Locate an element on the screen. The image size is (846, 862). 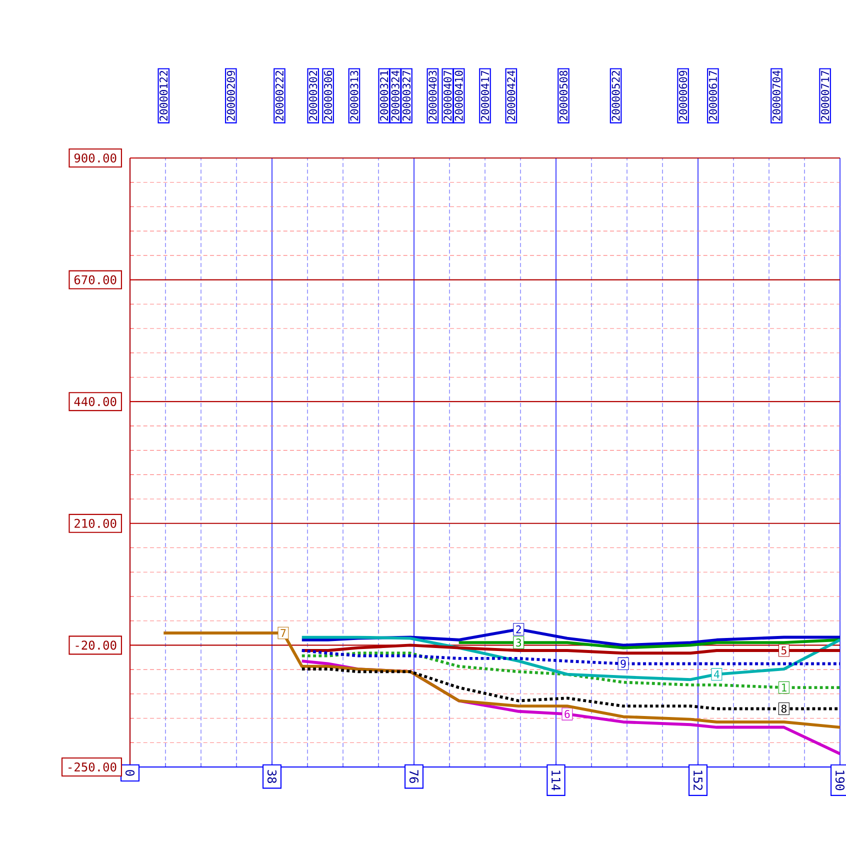
series-label: 7 is located at coordinates (283, 633).